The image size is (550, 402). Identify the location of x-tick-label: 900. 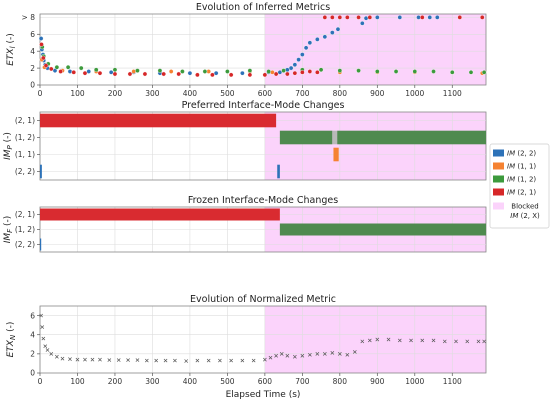
(377, 381).